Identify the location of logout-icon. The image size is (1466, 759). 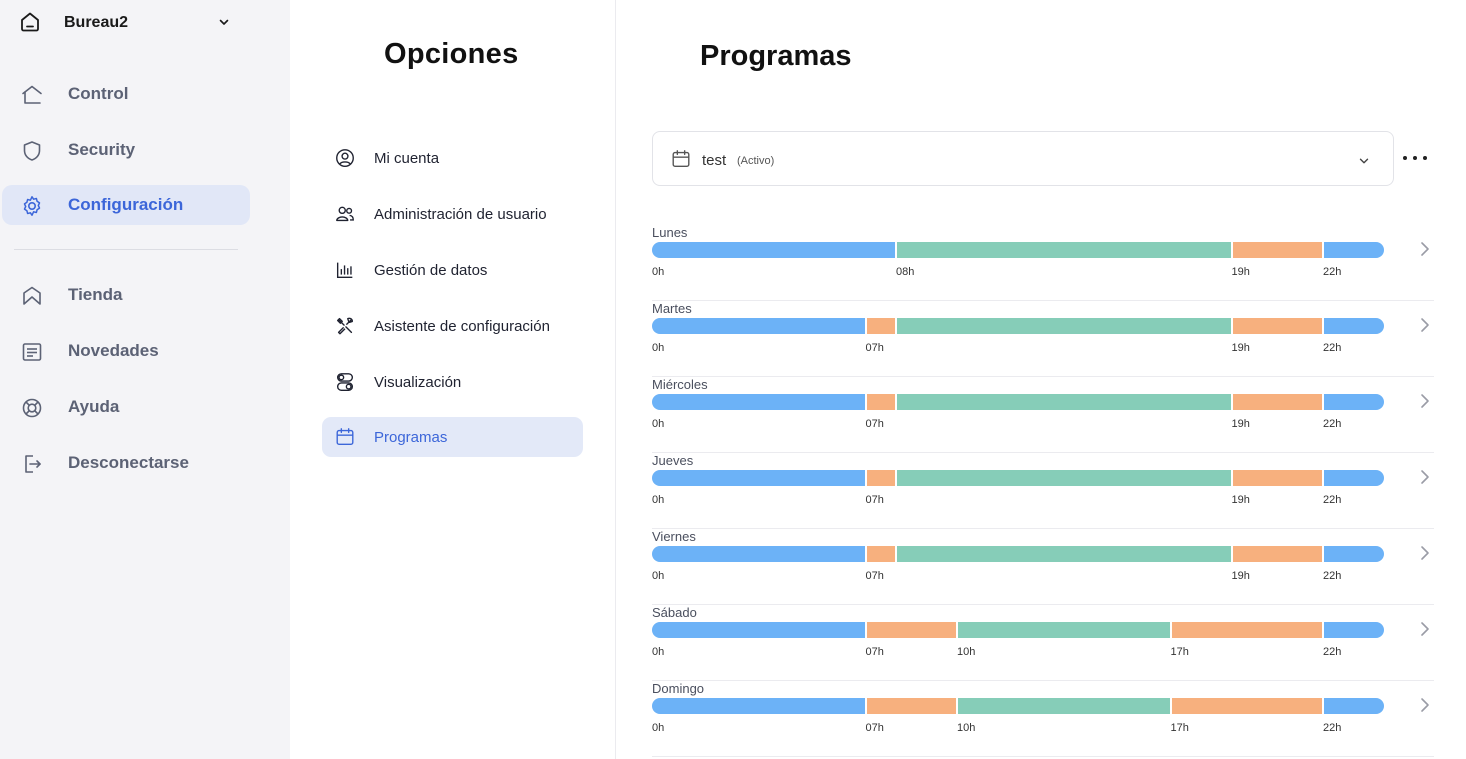
(33, 464).